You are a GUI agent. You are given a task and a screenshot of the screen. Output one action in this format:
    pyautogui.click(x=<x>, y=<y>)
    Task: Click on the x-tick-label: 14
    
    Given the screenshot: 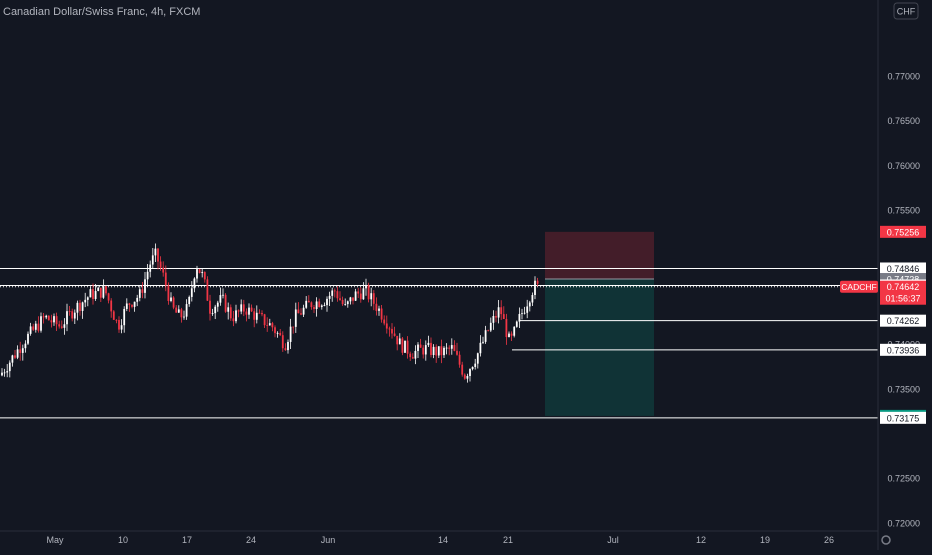 What is the action you would take?
    pyautogui.click(x=443, y=540)
    